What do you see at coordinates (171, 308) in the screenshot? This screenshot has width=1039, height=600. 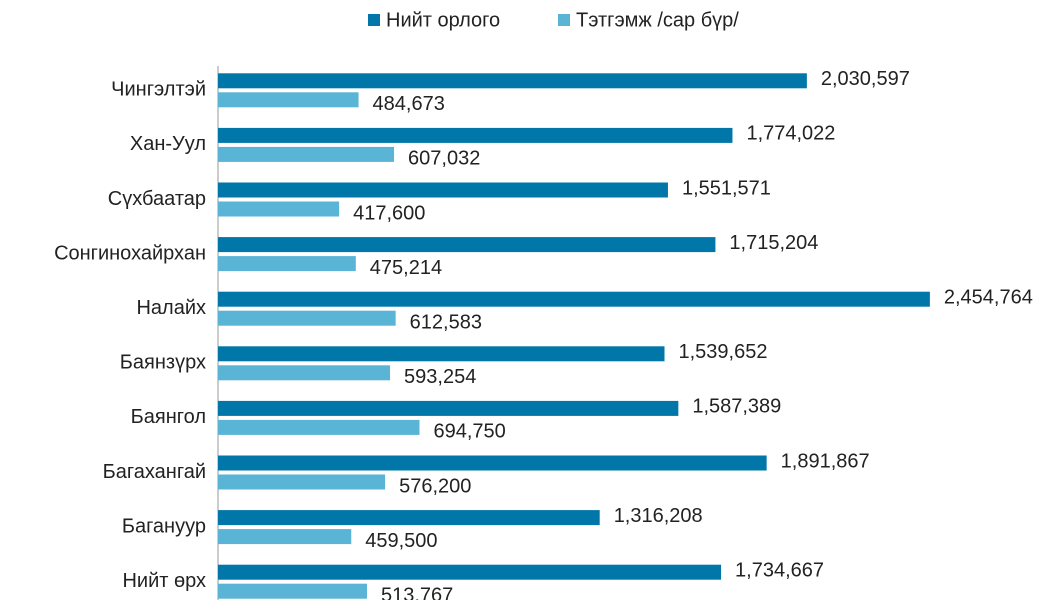 I see `y-tick-label: Налайх` at bounding box center [171, 308].